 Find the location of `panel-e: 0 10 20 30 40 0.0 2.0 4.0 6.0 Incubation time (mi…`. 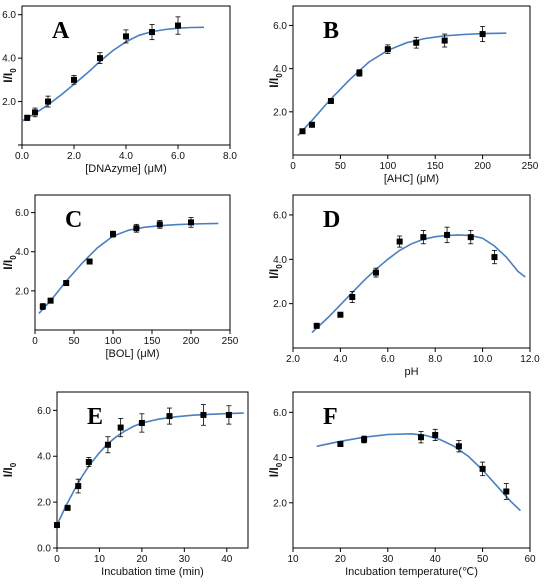

panel-e: 0 10 20 30 40 0.0 2.0 4.0 6.0 Incubation time (mi… is located at coordinates (125, 484).